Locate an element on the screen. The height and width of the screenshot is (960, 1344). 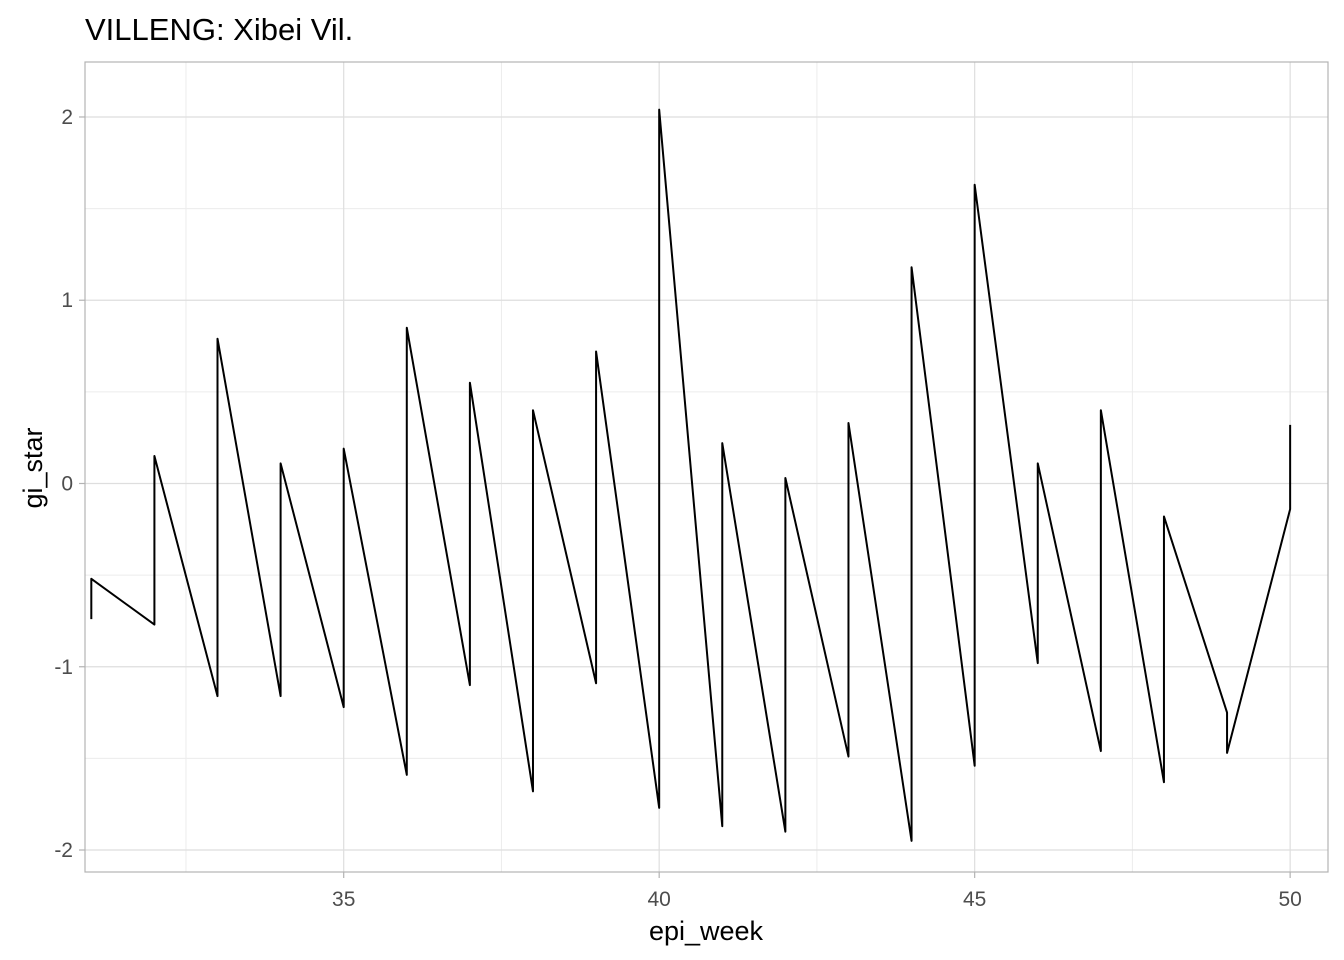
y-tick-label: -2 is located at coordinates (63, 850).